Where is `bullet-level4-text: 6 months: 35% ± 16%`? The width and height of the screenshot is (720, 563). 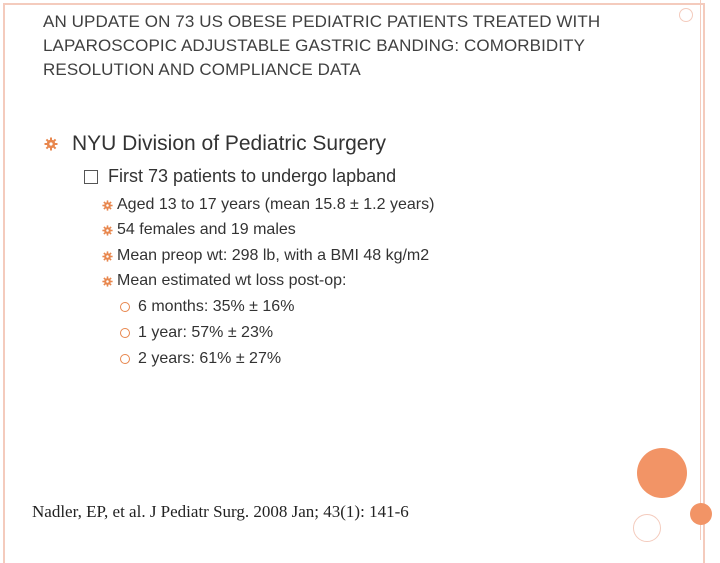
bullet-level4-text: 6 months: 35% ± 16% is located at coordinates (216, 306).